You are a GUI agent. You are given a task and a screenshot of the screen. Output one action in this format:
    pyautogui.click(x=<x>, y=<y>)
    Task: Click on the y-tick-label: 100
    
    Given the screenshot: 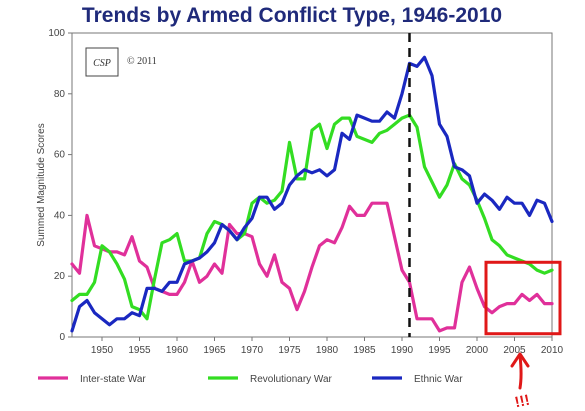 What is the action you would take?
    pyautogui.click(x=56, y=33)
    